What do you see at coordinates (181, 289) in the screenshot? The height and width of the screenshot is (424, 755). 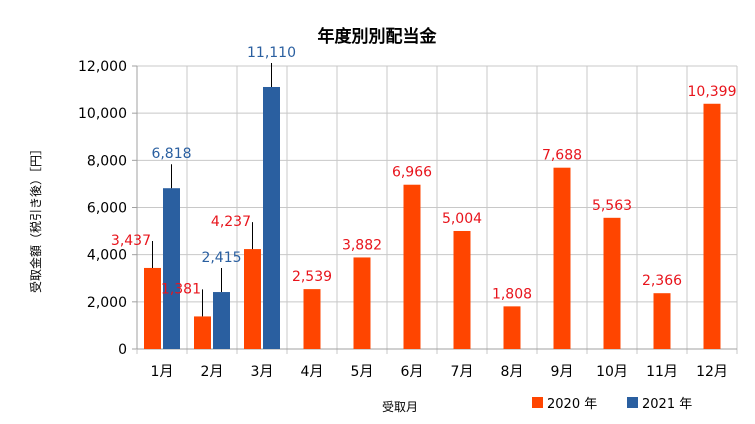 I see `data-label: 1,381` at bounding box center [181, 289].